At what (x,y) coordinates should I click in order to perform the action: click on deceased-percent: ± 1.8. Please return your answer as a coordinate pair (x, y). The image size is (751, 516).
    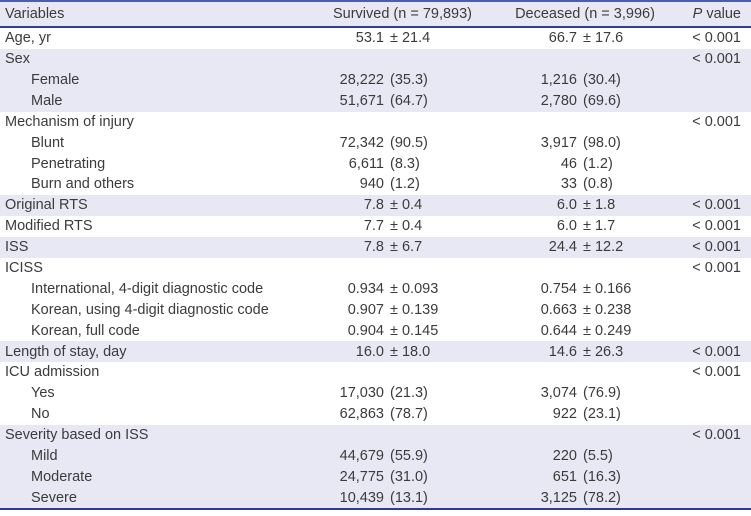
    Looking at the image, I should click on (599, 205).